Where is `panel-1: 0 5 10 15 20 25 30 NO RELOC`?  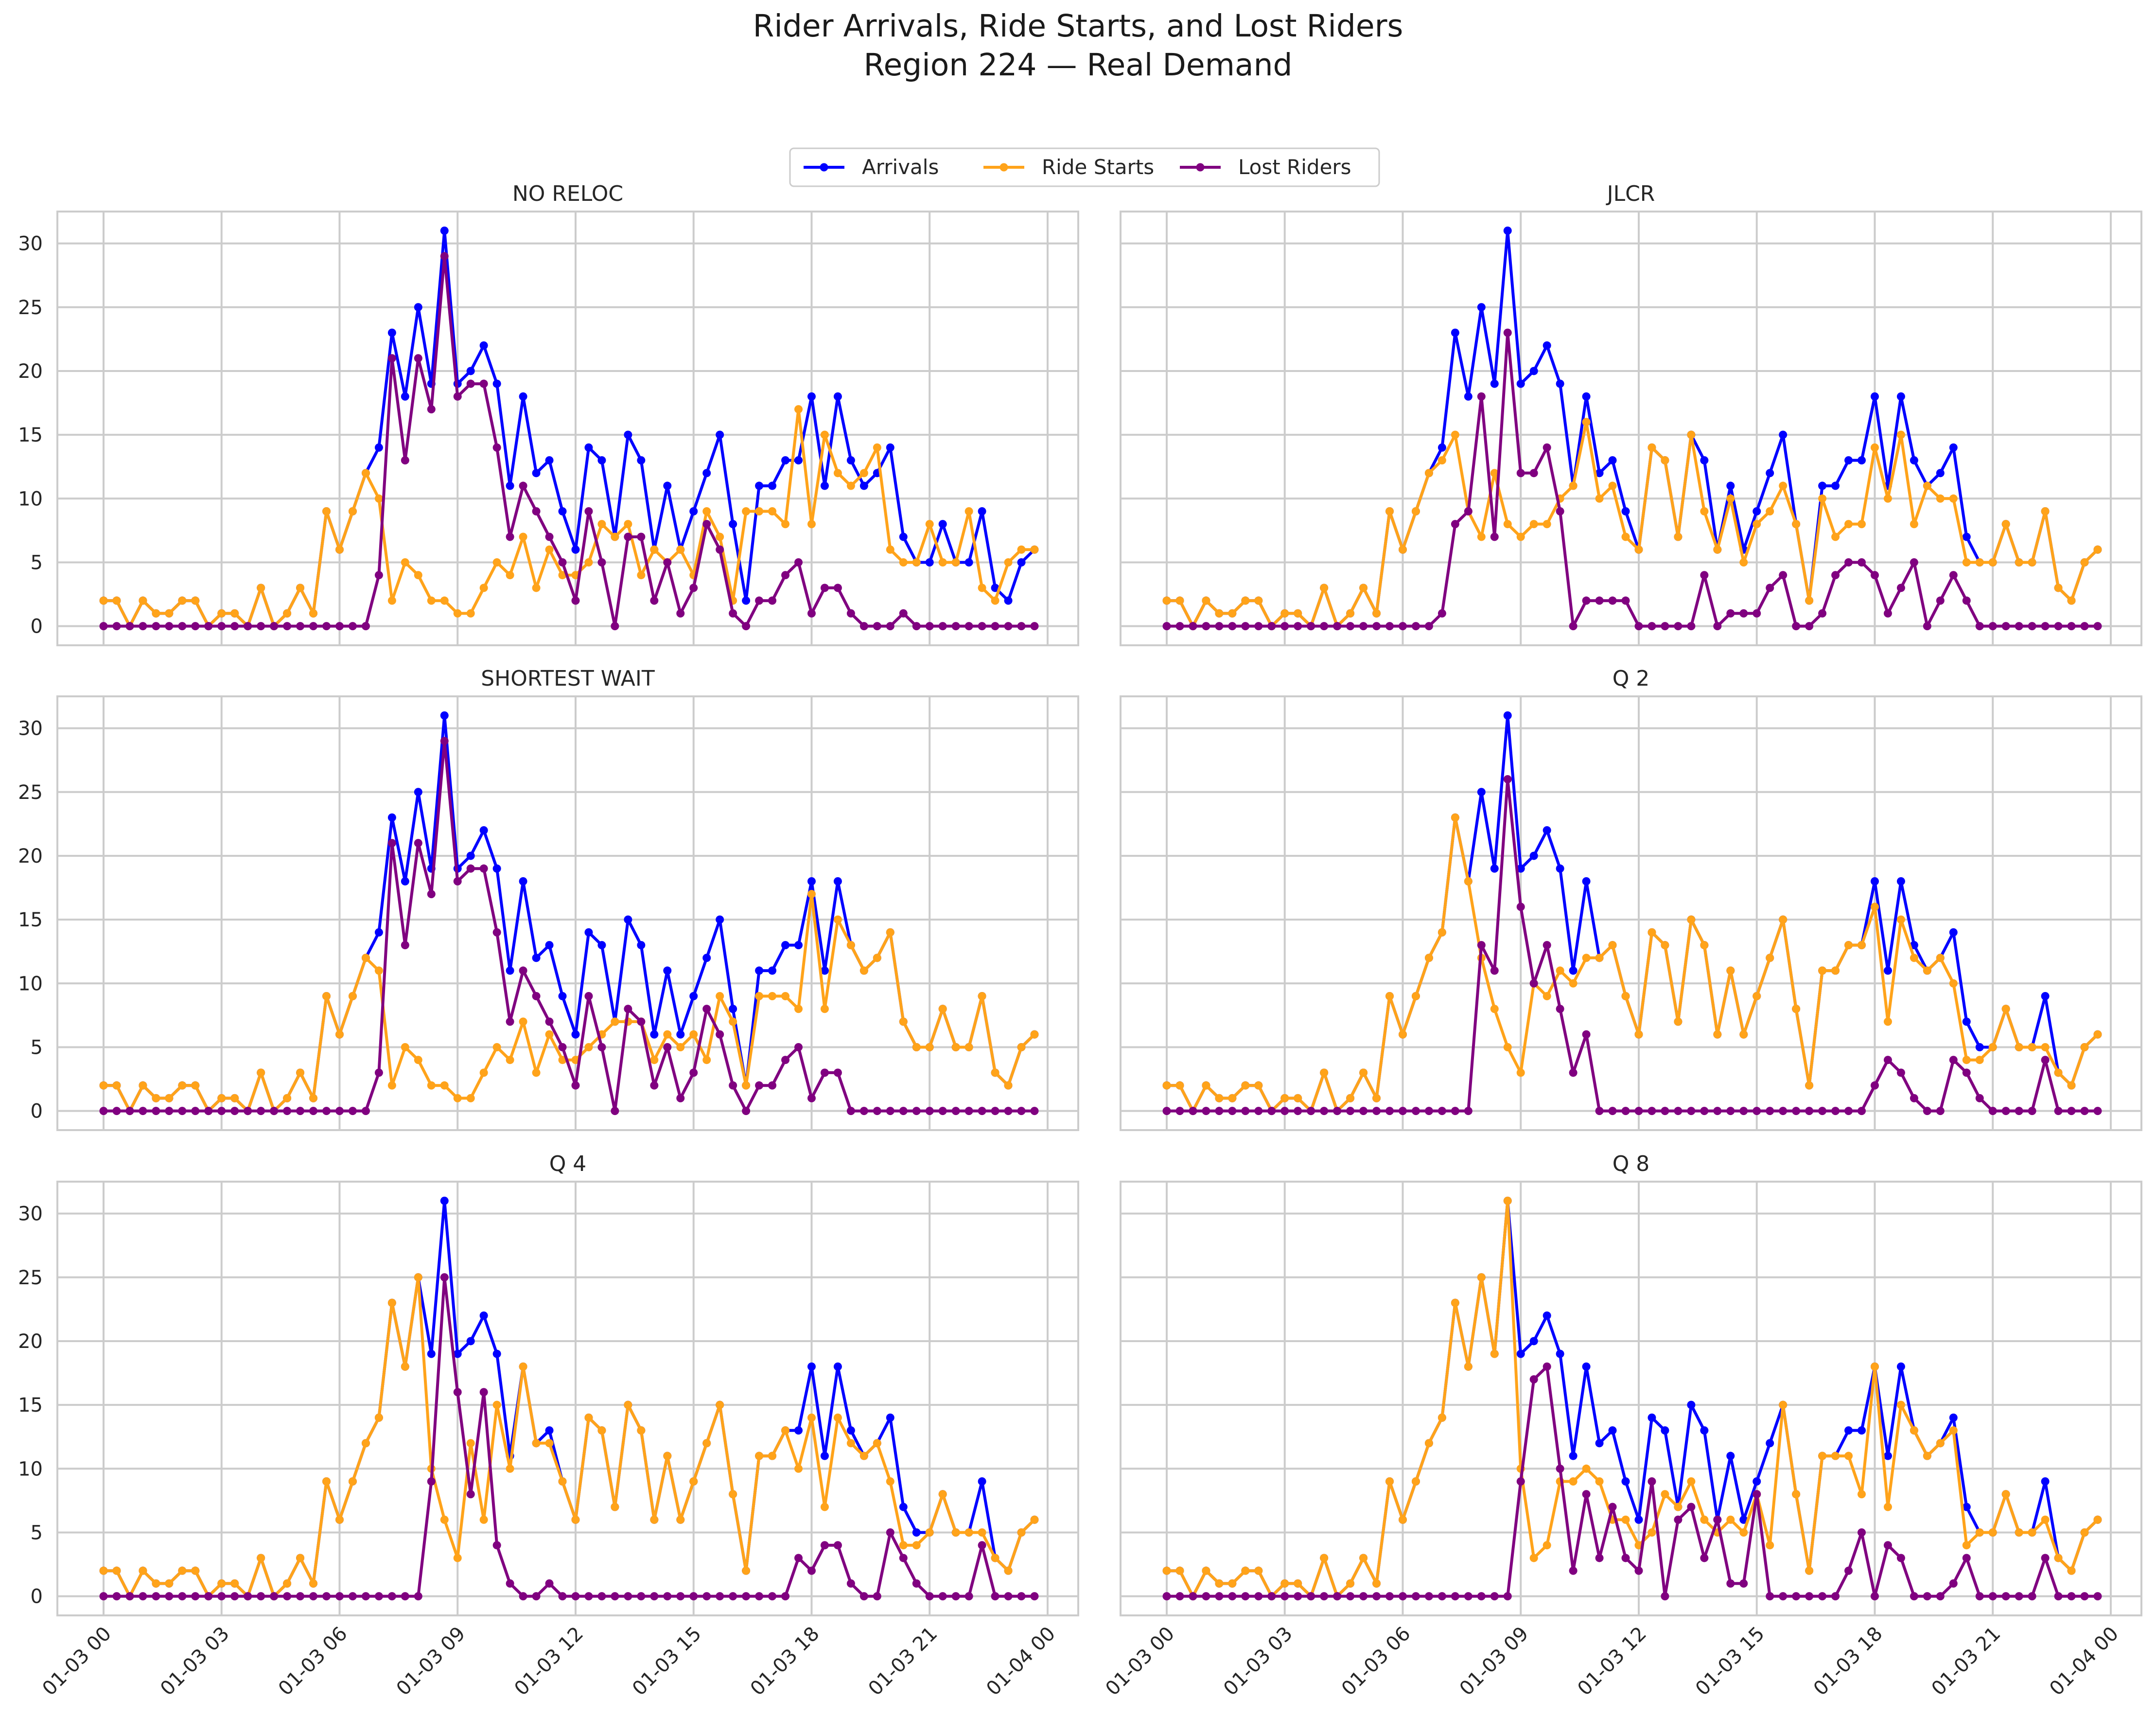
panel-1: 0 5 10 15 20 25 30 NO RELOC is located at coordinates (549, 413).